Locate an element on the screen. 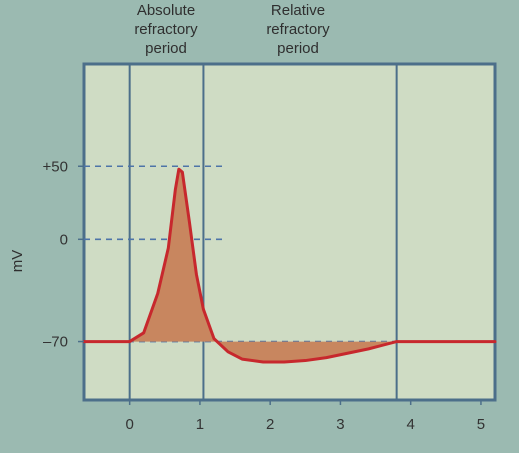 This screenshot has height=453, width=519. y-tick-label: –70 is located at coordinates (55, 342).